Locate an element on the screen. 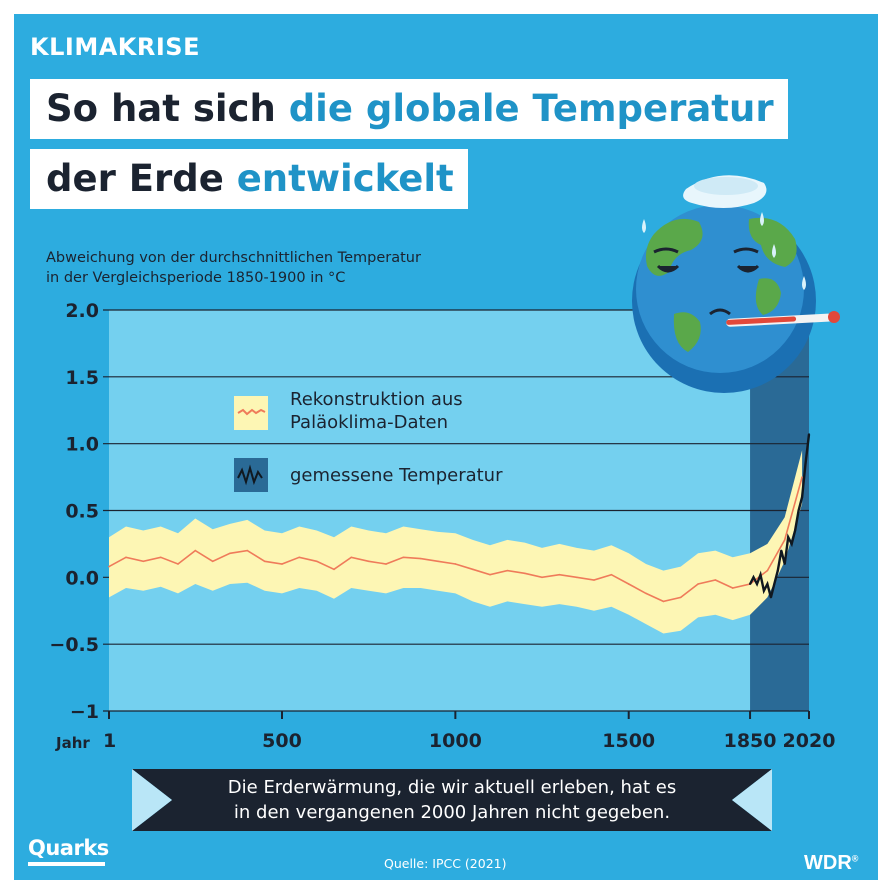 The image size is (892, 896). headline-line-2-accent: entwickelt is located at coordinates (345, 178).